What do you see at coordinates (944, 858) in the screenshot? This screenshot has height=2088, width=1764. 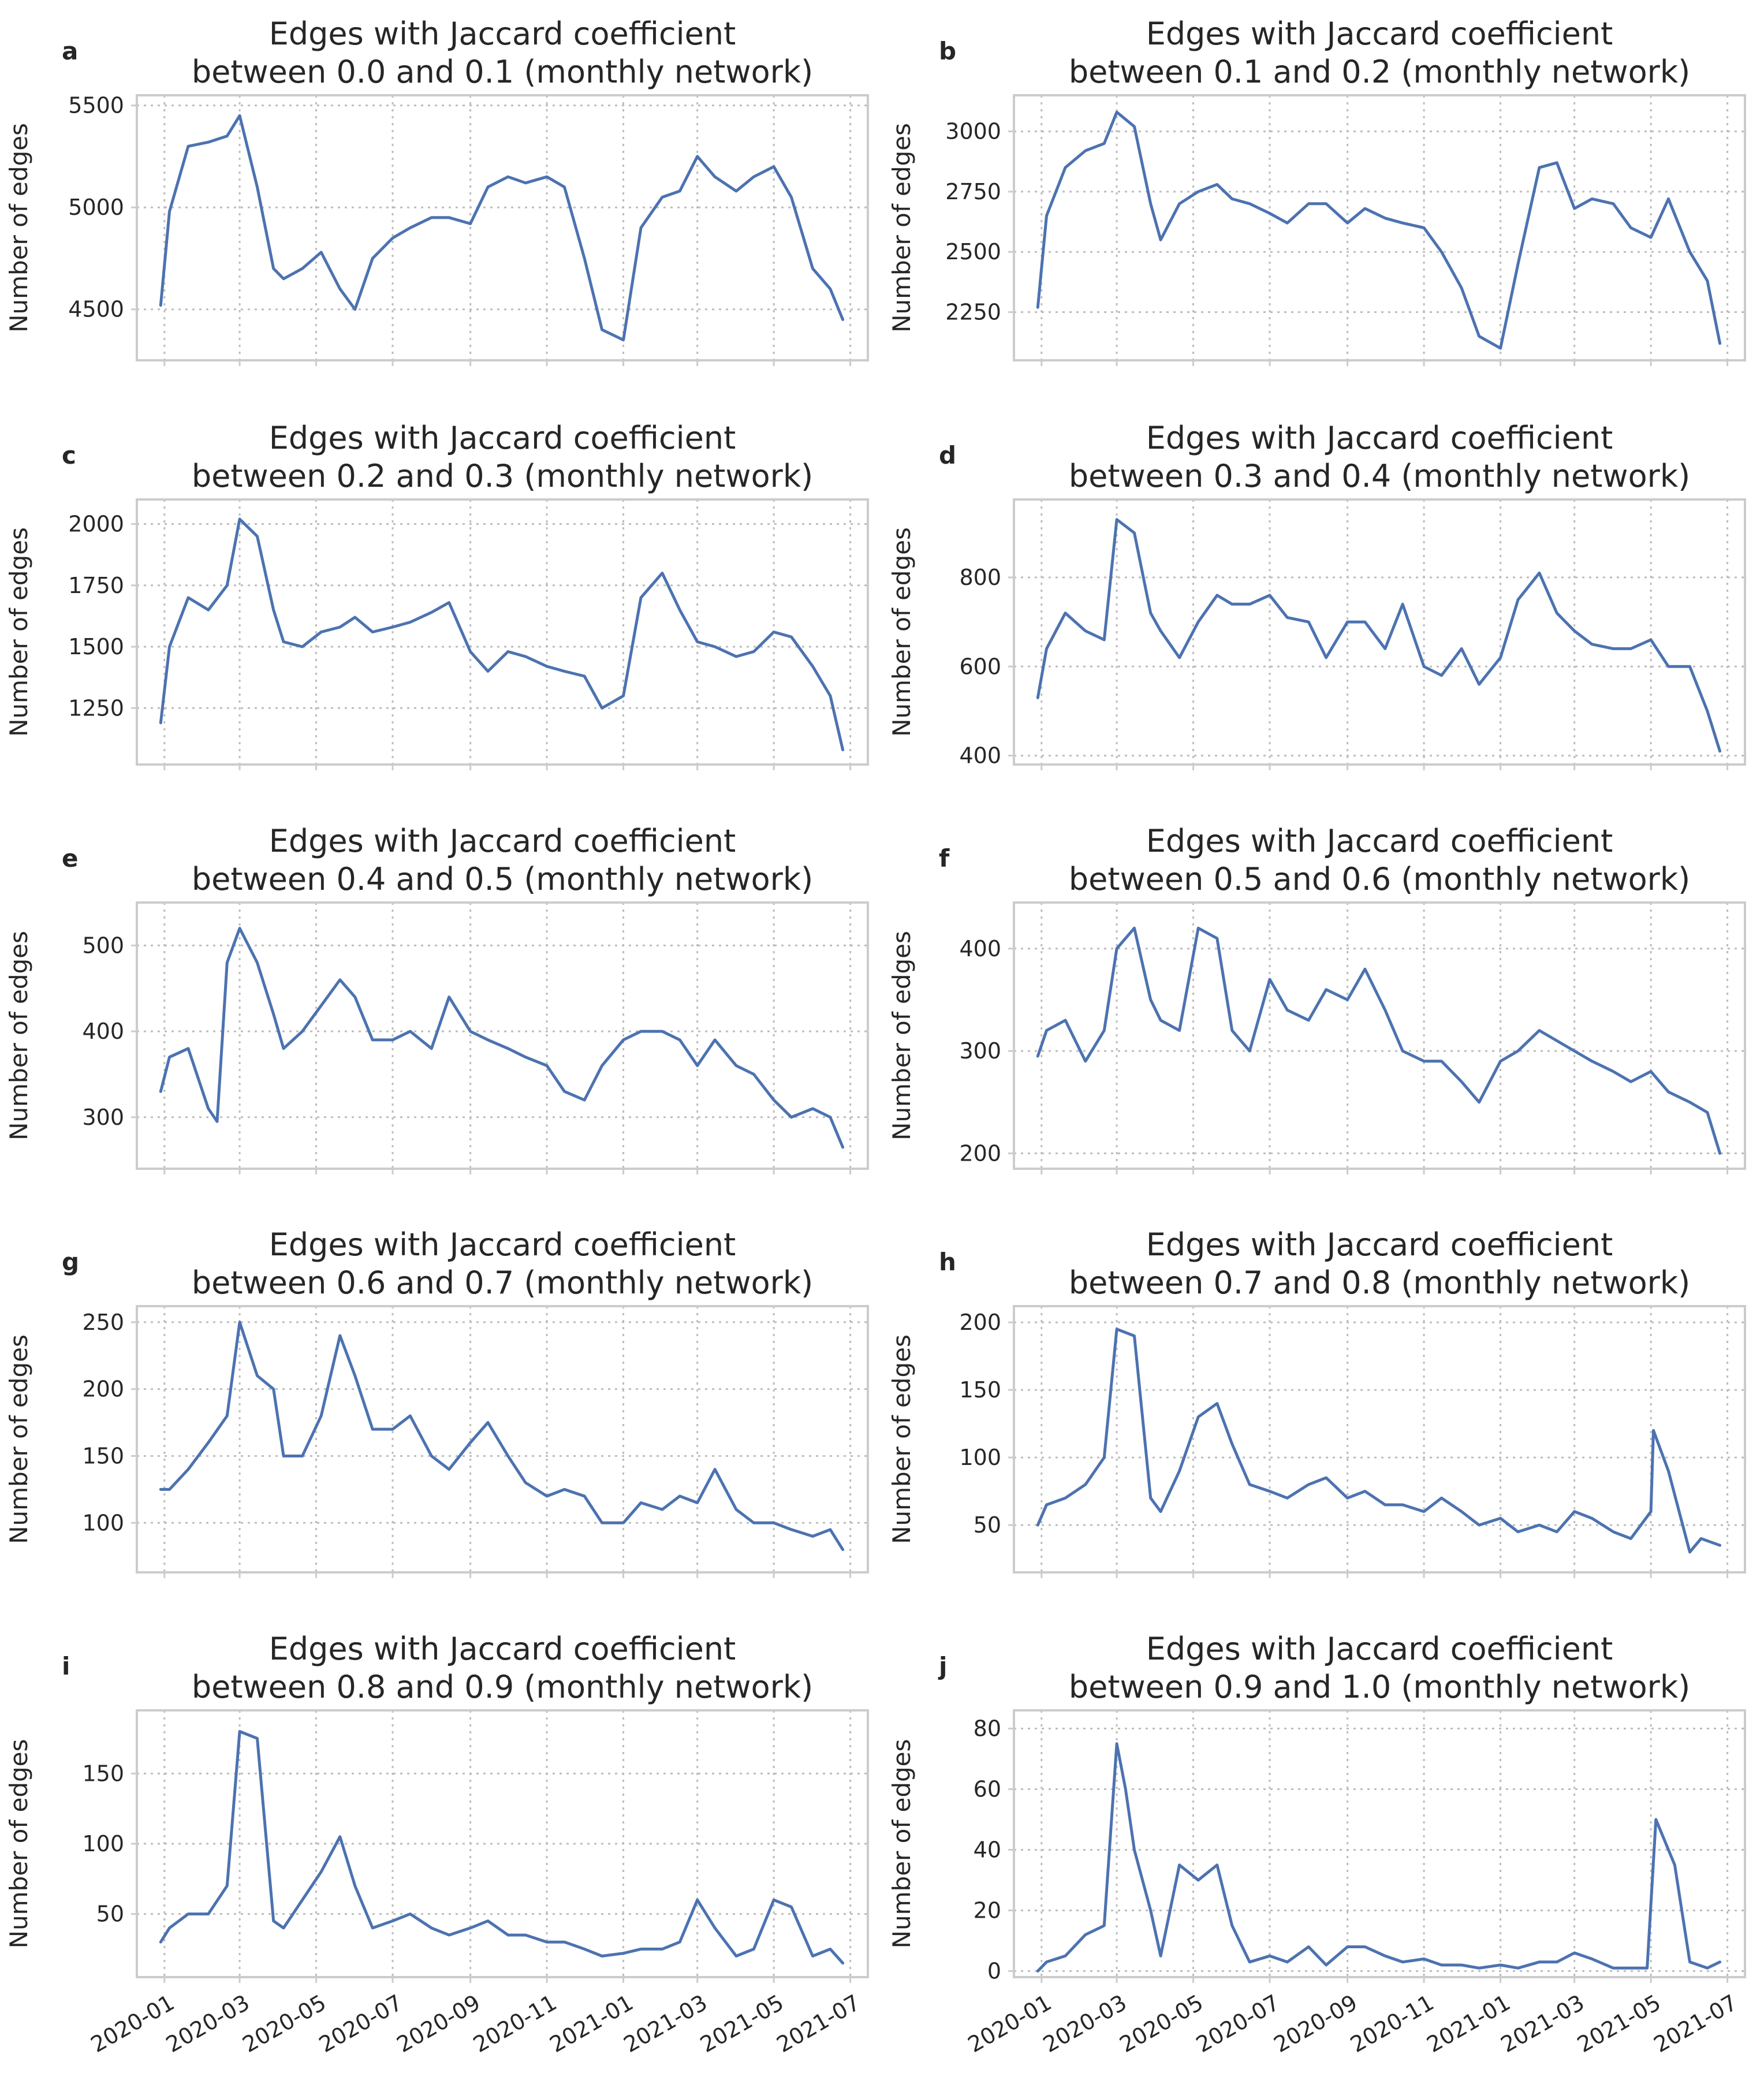 I see `panel-letter: f` at bounding box center [944, 858].